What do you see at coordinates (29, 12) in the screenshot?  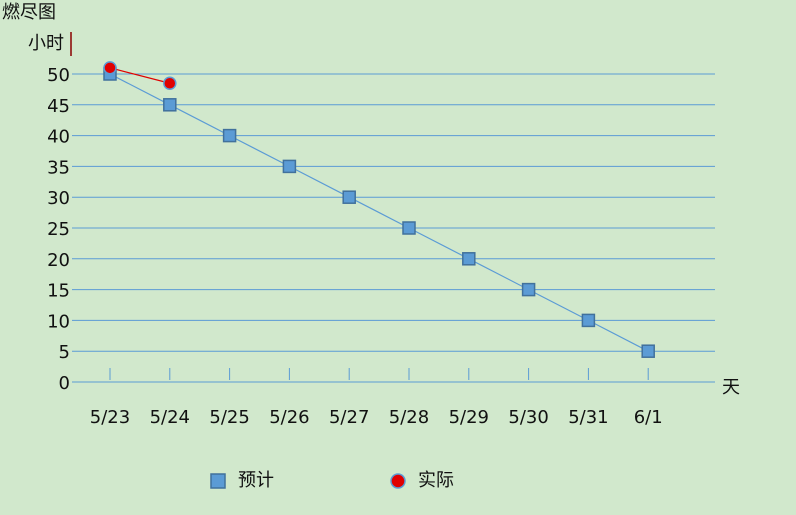 I see `chart-title: 燃尽图` at bounding box center [29, 12].